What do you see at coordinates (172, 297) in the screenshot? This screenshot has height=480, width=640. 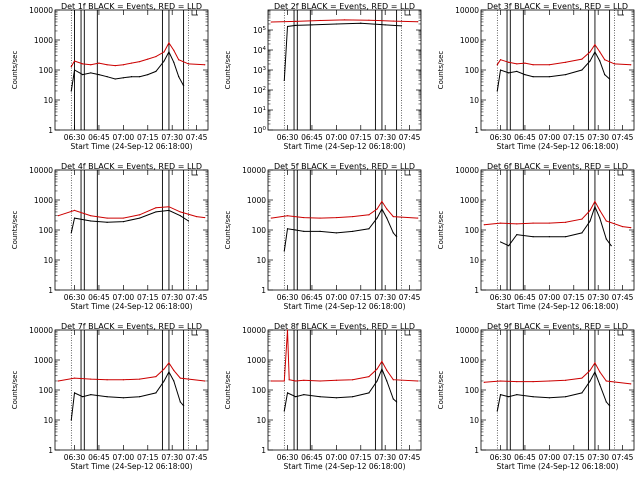 I see `x-tick-label: 07:30` at bounding box center [172, 297].